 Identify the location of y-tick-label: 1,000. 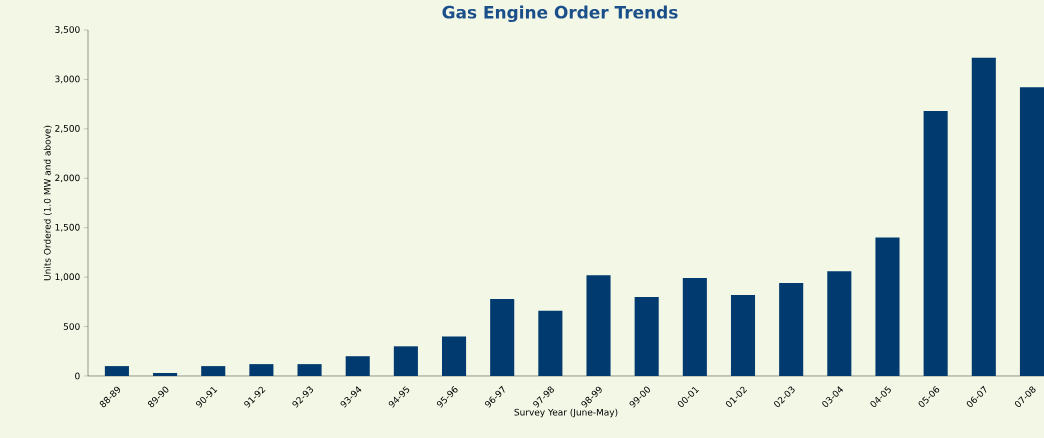
(67, 277).